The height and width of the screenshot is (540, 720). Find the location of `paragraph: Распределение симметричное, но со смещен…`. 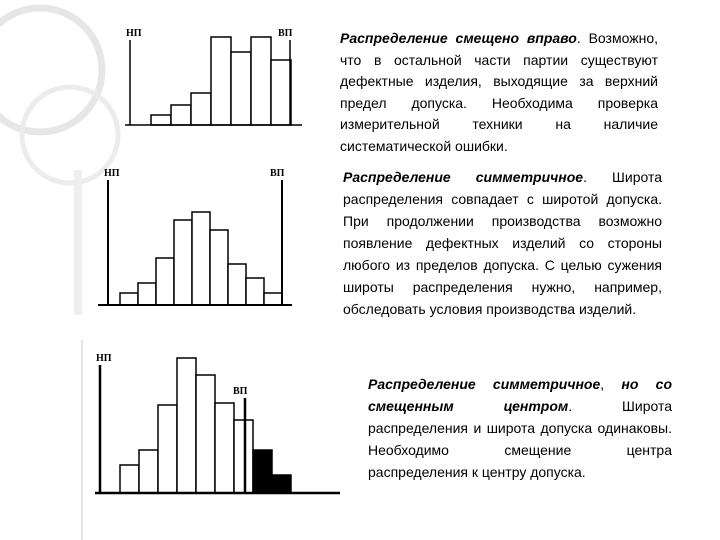

paragraph: Распределение симметричное, но со смещен… is located at coordinates (520, 428).